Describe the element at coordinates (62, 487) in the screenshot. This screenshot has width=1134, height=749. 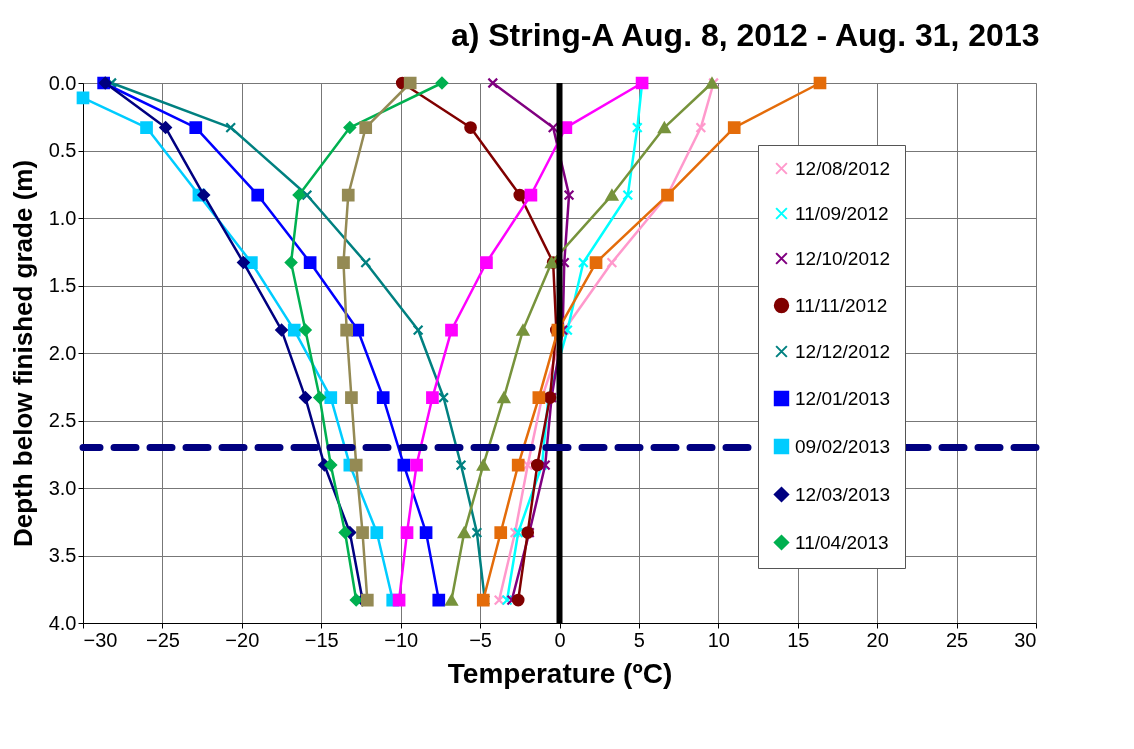
I see `y-tick-label: 3.0` at that location.